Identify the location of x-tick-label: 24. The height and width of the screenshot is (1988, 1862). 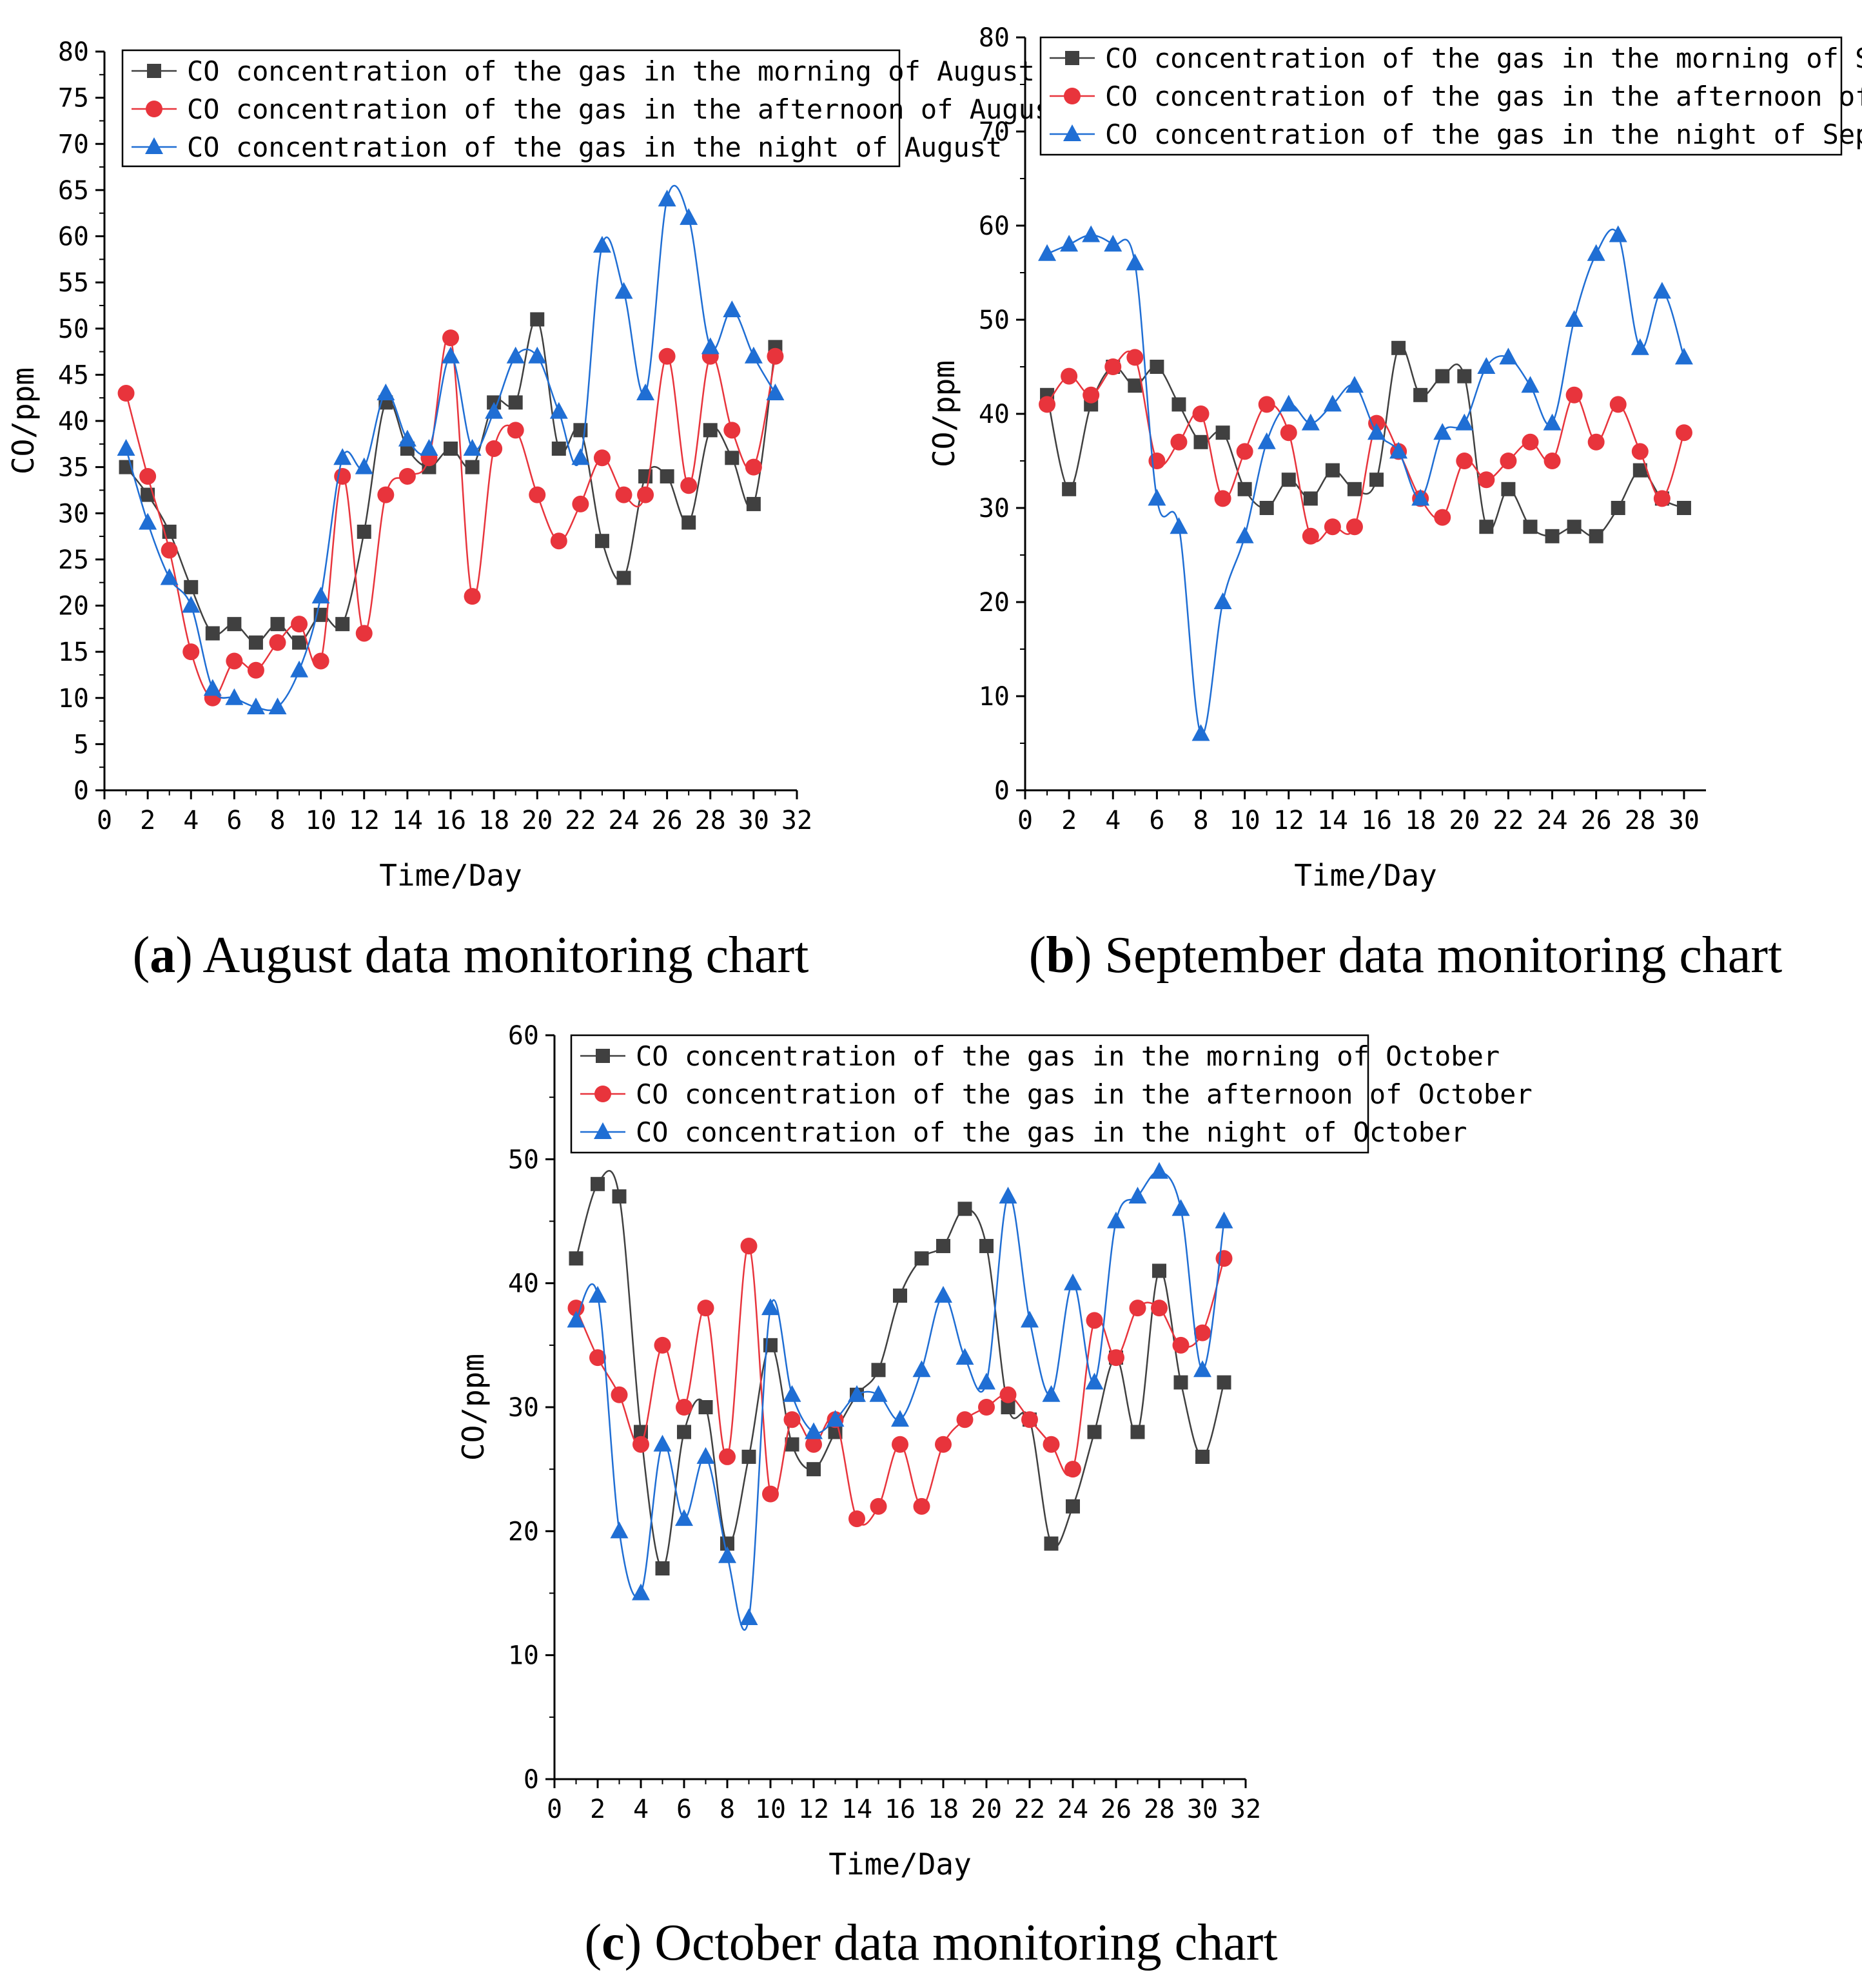
(623, 821).